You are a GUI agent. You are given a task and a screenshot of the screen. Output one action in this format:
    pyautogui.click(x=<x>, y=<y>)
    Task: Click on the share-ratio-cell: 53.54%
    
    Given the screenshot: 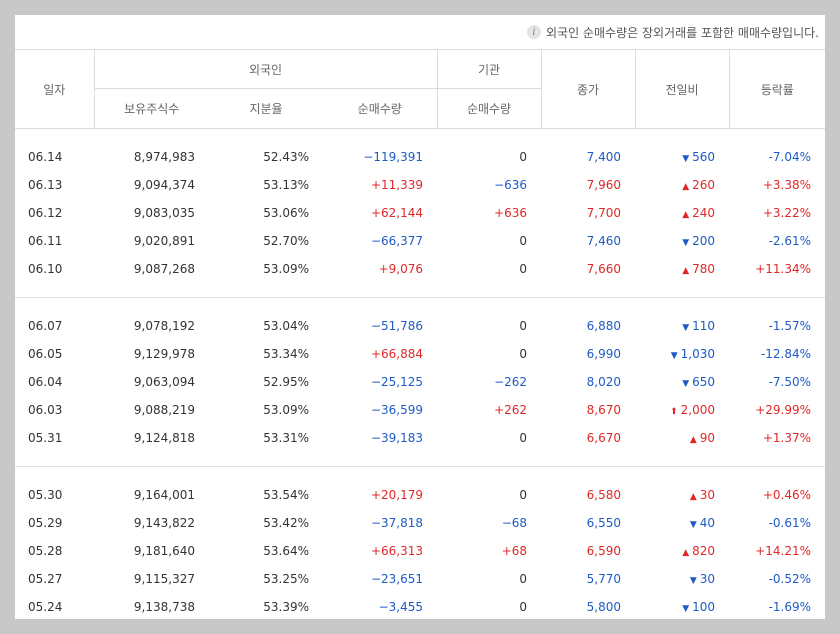 What is the action you would take?
    pyautogui.click(x=286, y=495)
    